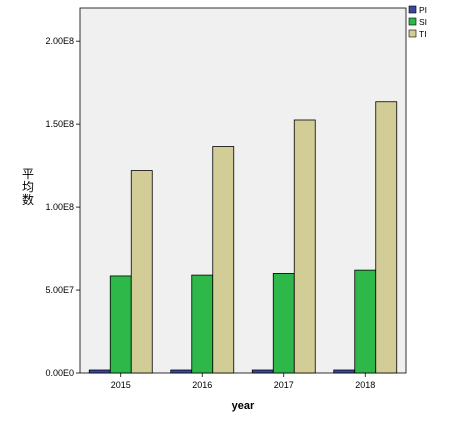 Image resolution: width=476 pixels, height=425 pixels. Describe the element at coordinates (181, 371) in the screenshot. I see `bar-pi-2016` at that location.